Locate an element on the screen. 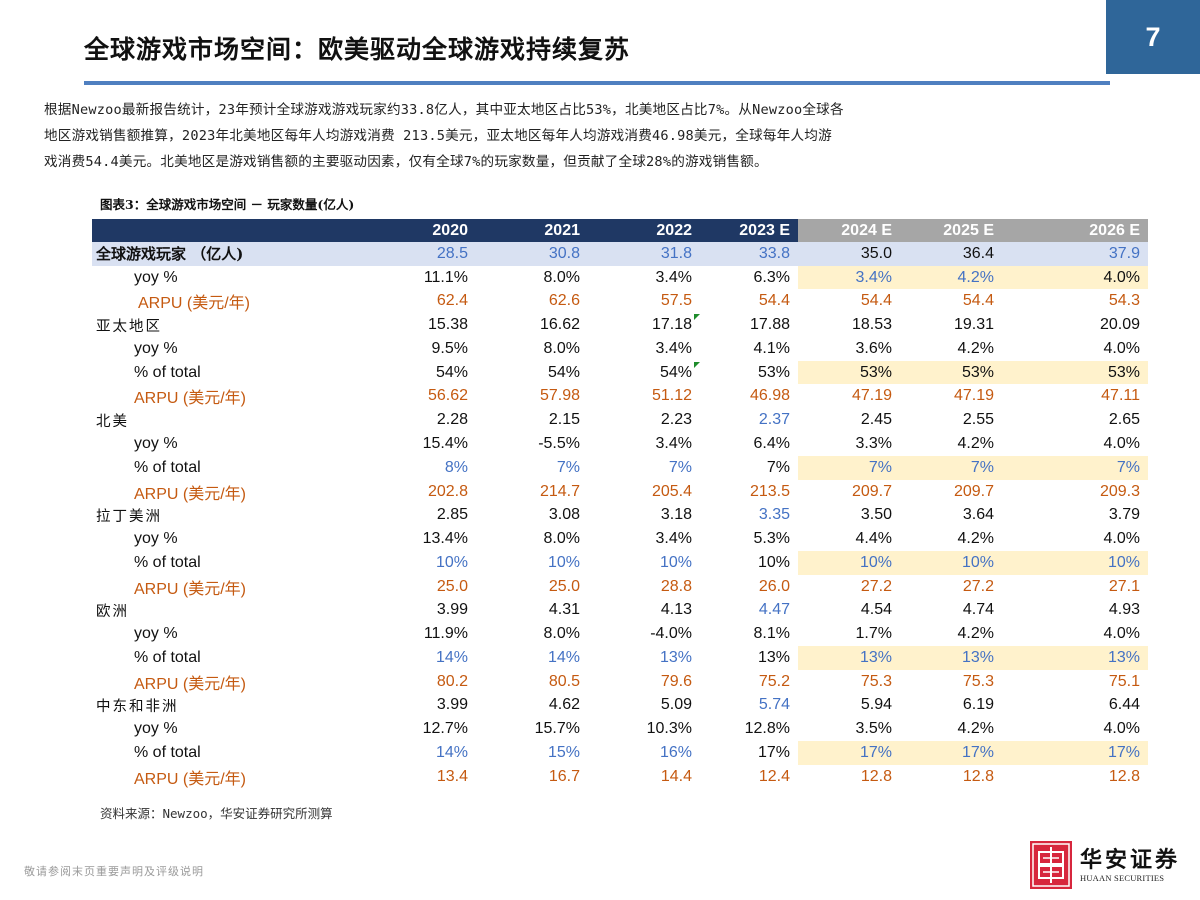 The height and width of the screenshot is (900, 1200). cell-value: 12.7% is located at coordinates (445, 729).